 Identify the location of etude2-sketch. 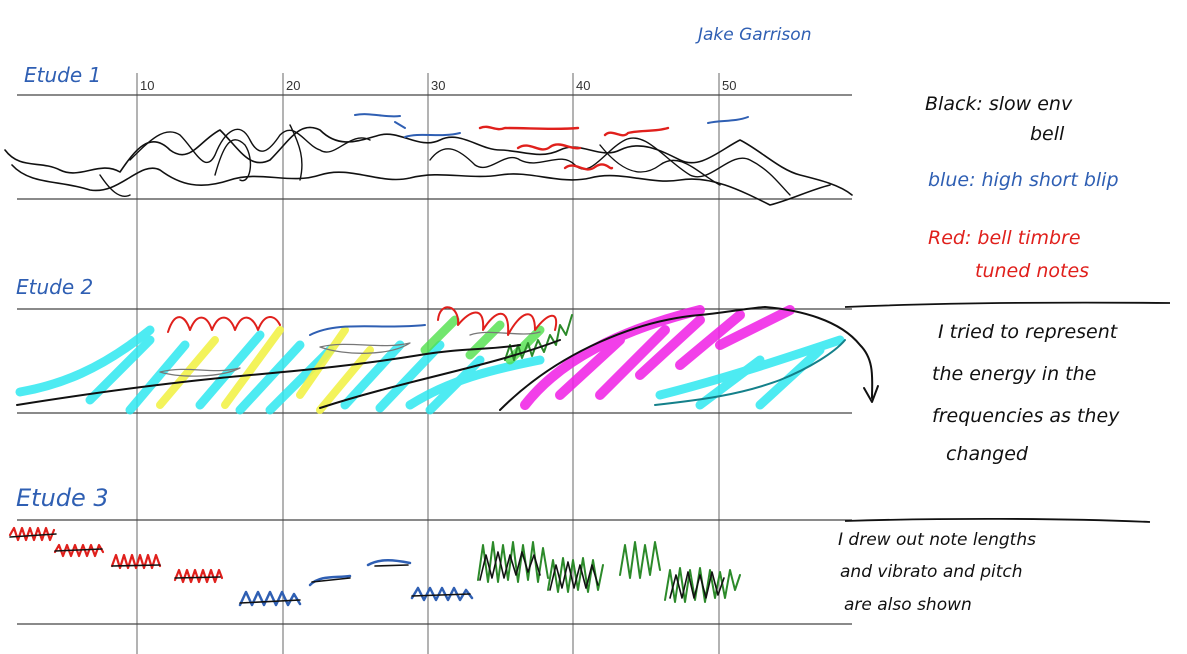
(447, 360).